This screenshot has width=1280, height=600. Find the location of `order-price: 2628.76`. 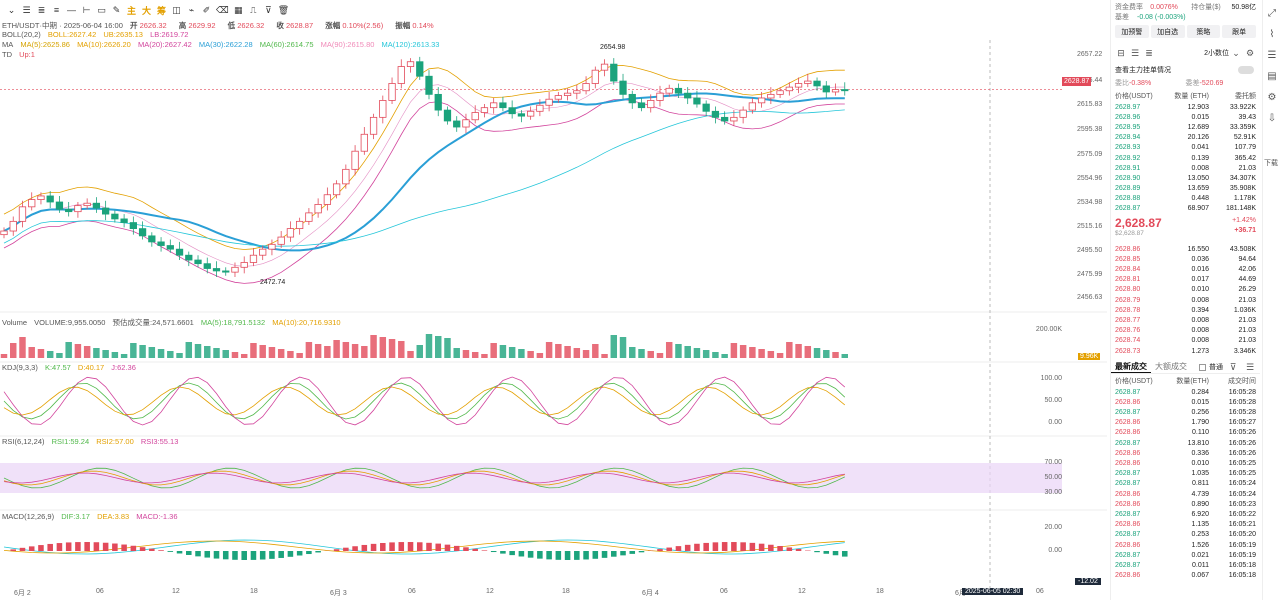

order-price: 2628.76 is located at coordinates (1128, 331).